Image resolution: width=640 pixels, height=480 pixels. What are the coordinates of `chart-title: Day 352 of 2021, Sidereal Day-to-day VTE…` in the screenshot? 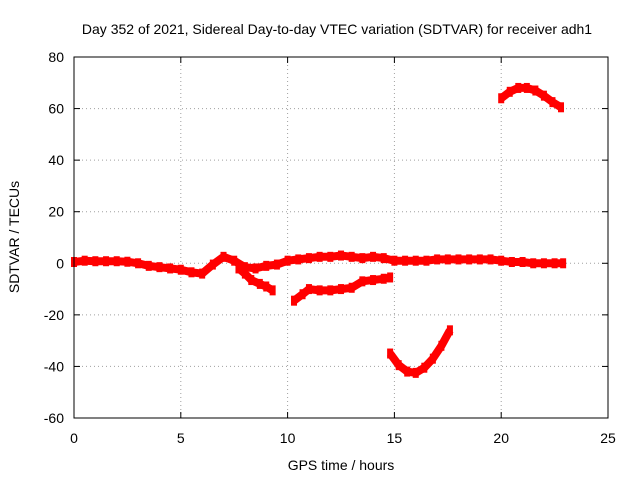 It's located at (337, 29).